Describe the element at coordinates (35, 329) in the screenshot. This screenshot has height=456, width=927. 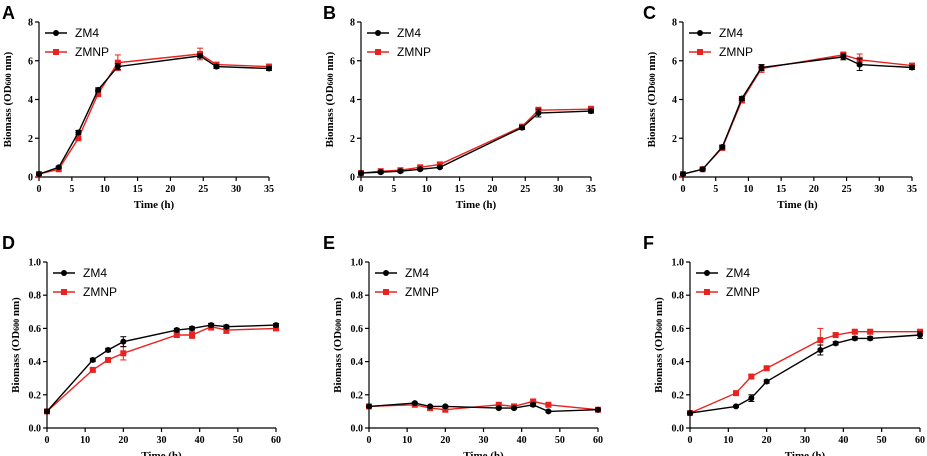
I see `y-tick-label: 0.6` at that location.